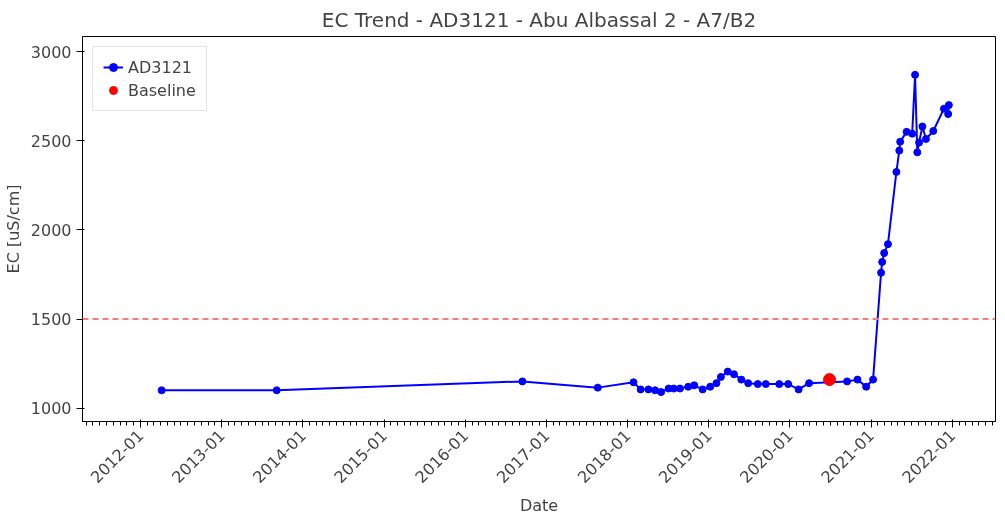 This screenshot has height=522, width=1005. Describe the element at coordinates (51, 409) in the screenshot. I see `y-tick-label: 1000` at that location.